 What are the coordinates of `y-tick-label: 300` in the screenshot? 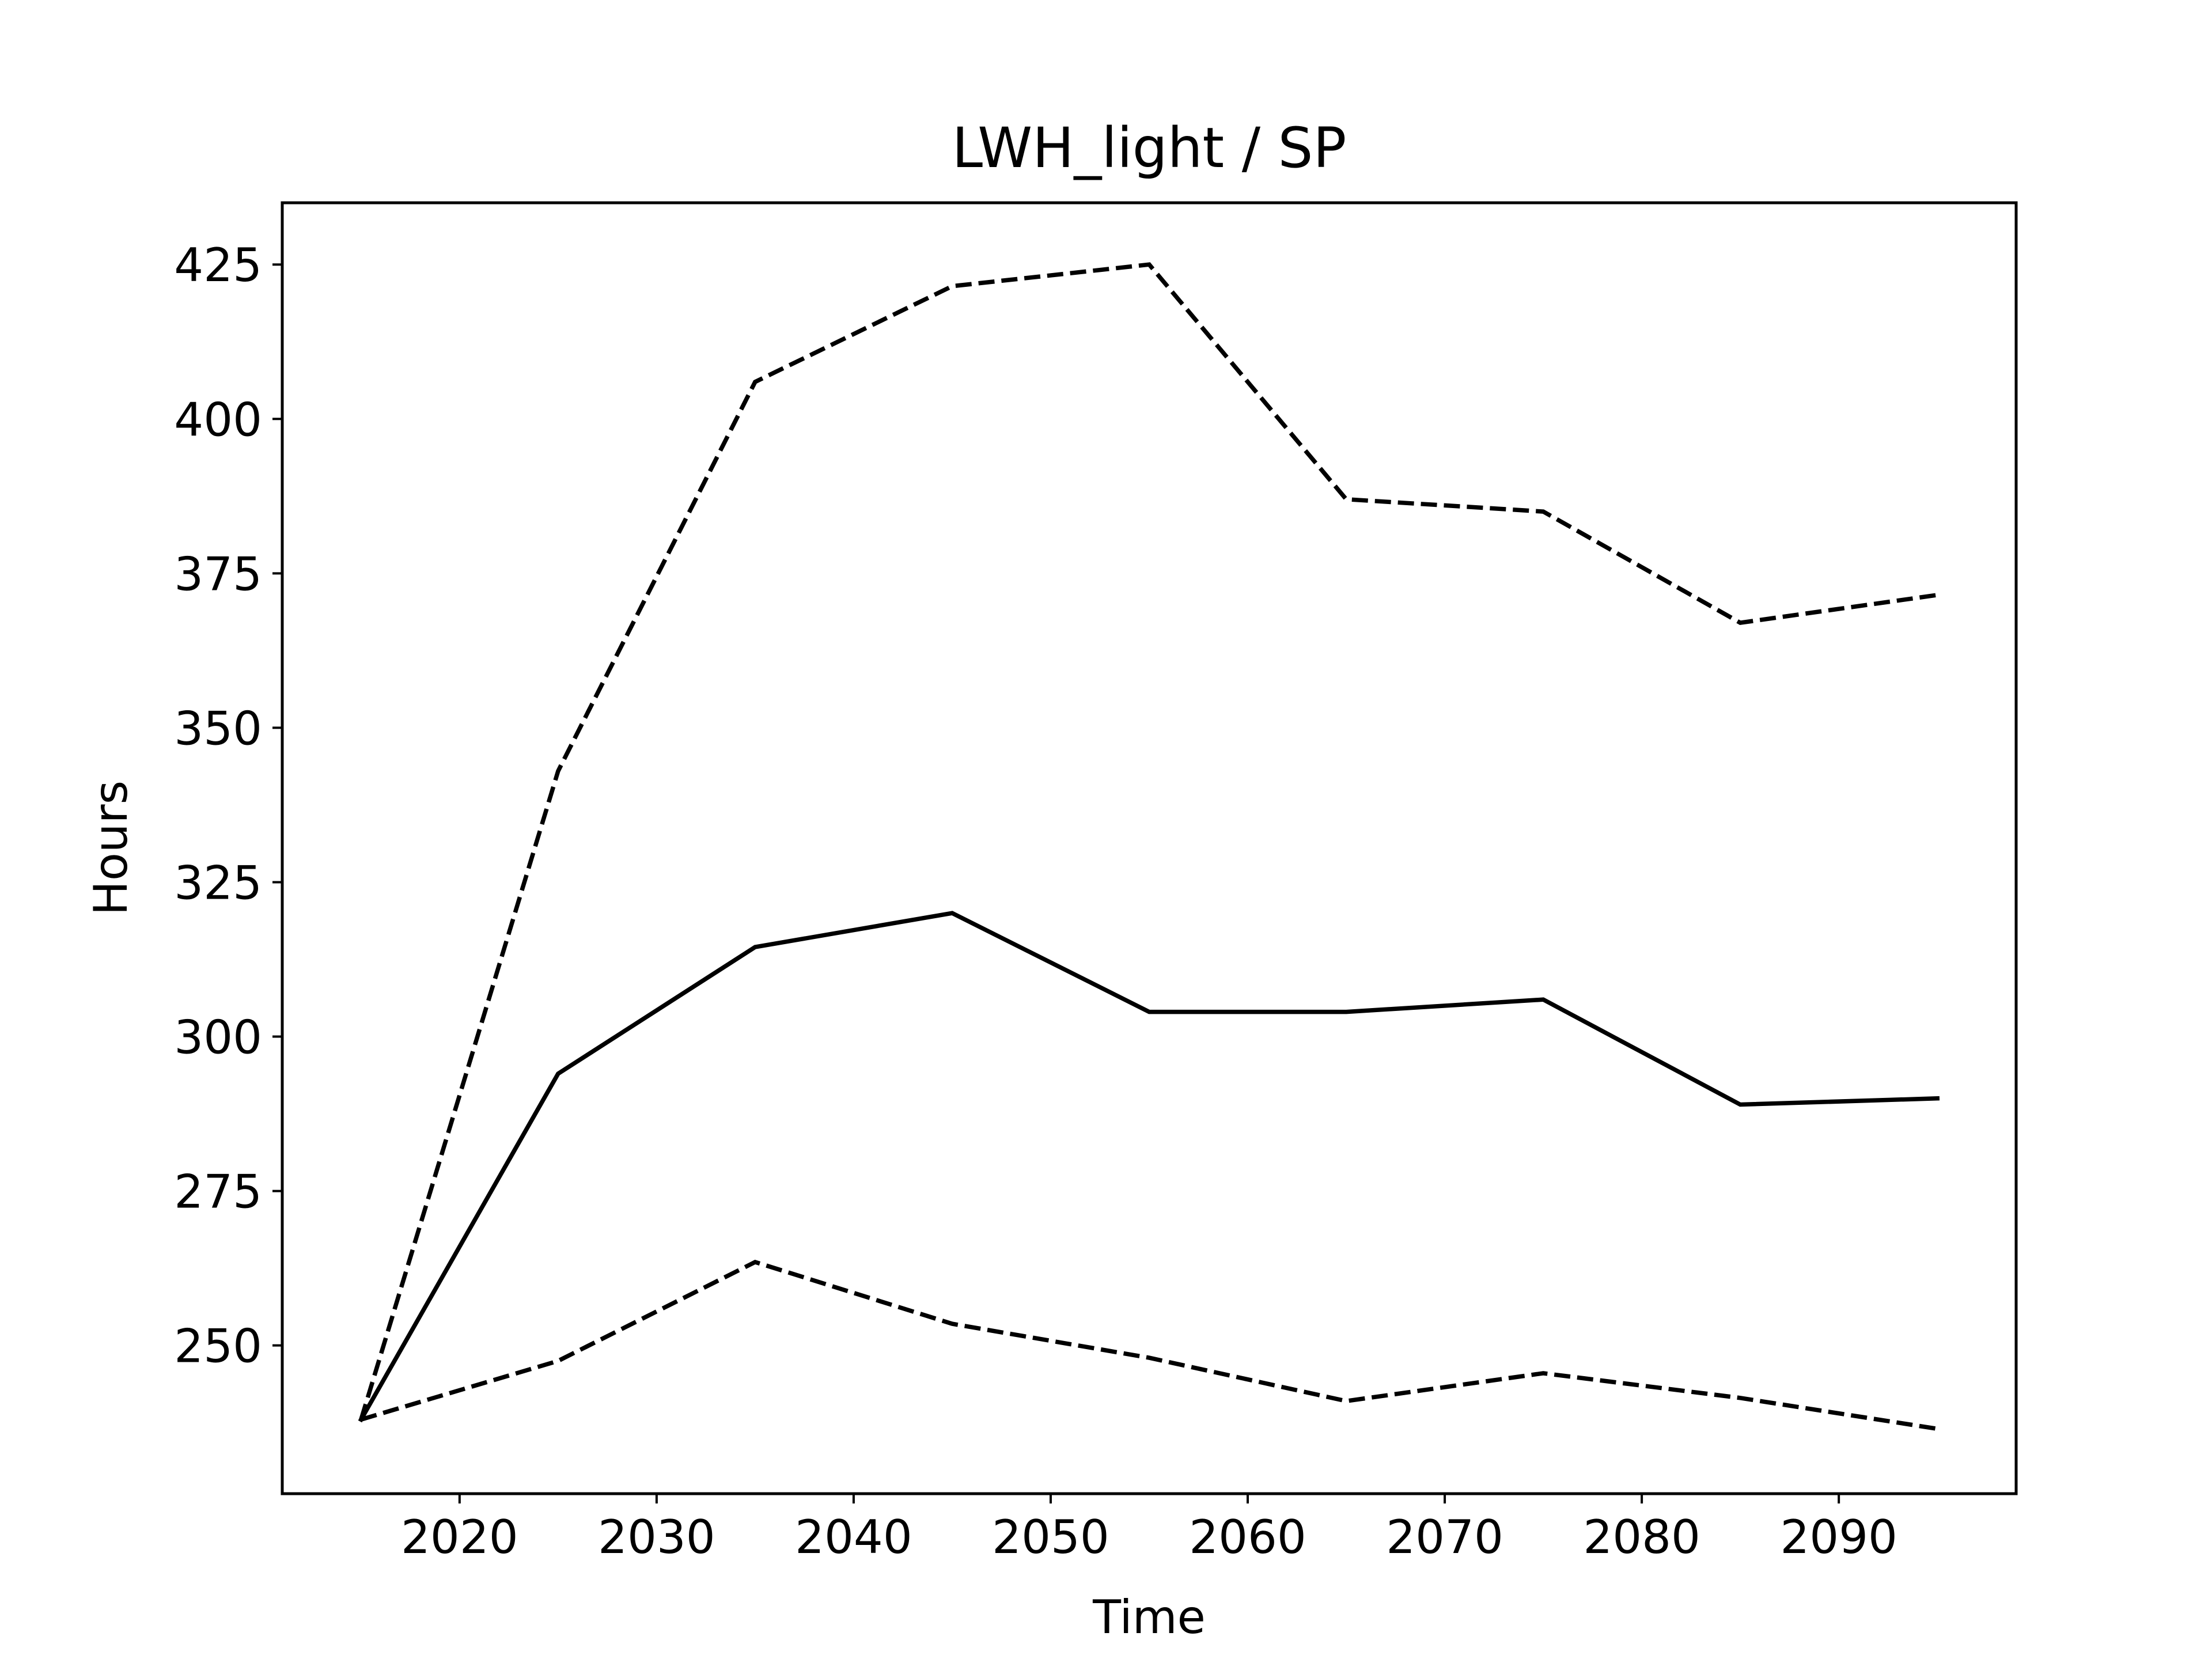 It's located at (218, 1038).